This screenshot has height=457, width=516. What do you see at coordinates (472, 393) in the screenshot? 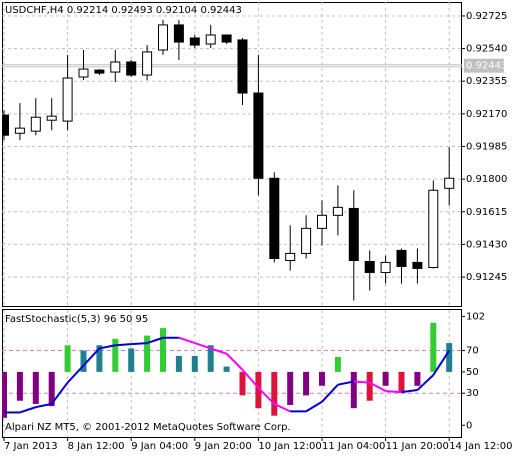
I see `y-tick-label: 30` at bounding box center [472, 393].